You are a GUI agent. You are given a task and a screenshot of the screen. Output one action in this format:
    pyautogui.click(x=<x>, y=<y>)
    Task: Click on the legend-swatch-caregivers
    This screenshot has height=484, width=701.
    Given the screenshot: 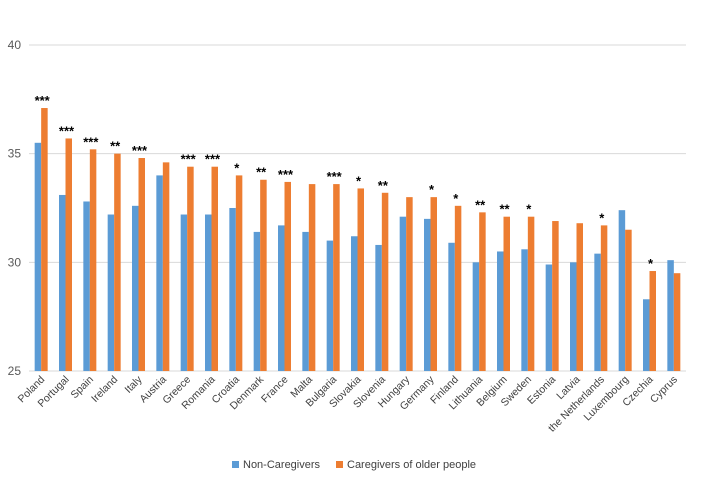 What is the action you would take?
    pyautogui.click(x=339, y=464)
    